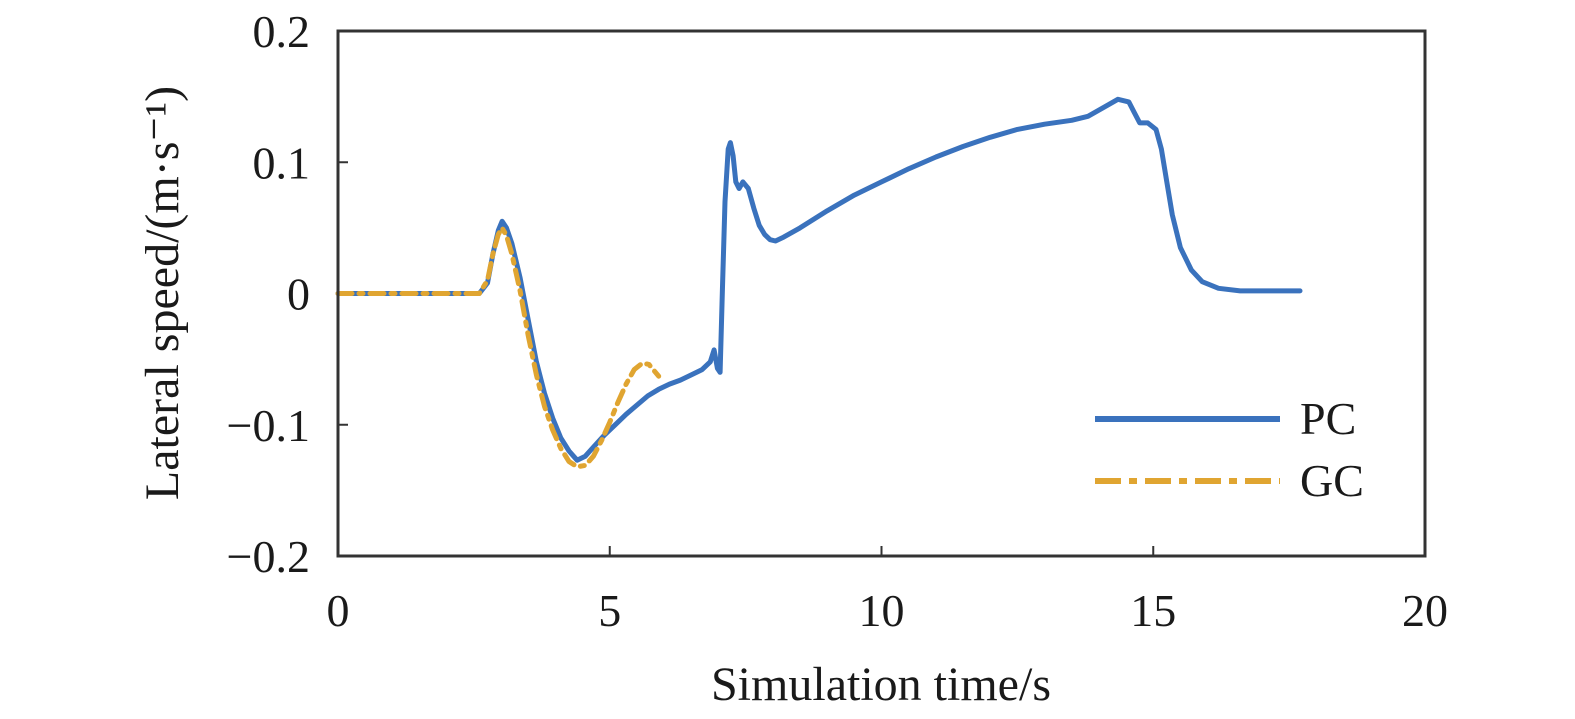 The image size is (1575, 719). I want to click on legend: PC GC, so click(1229, 449).